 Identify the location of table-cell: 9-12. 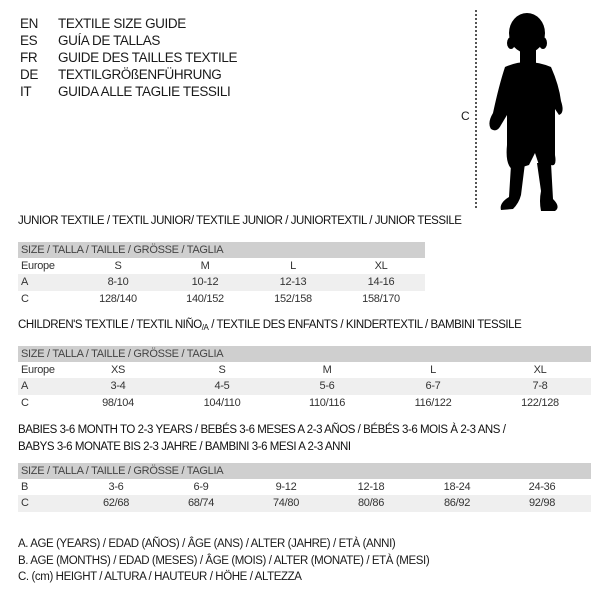
(286, 487).